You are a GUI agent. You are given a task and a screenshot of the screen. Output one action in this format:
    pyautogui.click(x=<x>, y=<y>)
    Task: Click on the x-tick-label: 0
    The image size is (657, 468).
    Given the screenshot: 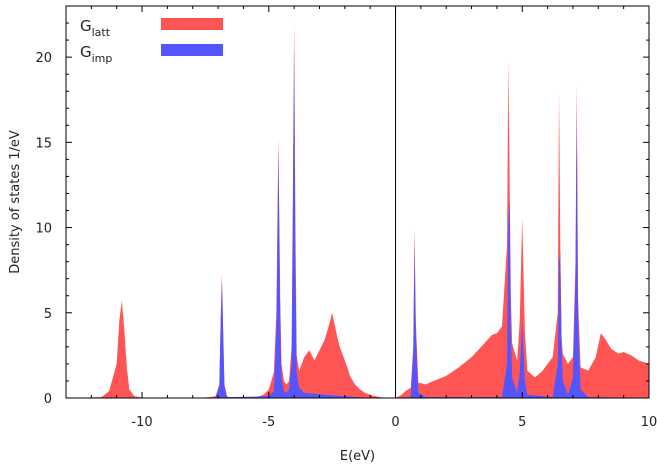 What is the action you would take?
    pyautogui.click(x=395, y=422)
    